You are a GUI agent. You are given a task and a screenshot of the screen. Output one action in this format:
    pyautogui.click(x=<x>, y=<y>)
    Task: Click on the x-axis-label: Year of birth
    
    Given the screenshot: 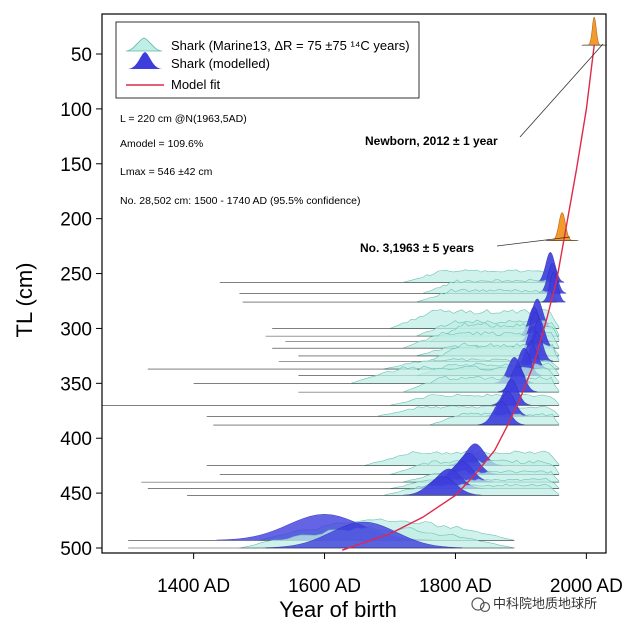 What is the action you would take?
    pyautogui.click(x=338, y=609)
    